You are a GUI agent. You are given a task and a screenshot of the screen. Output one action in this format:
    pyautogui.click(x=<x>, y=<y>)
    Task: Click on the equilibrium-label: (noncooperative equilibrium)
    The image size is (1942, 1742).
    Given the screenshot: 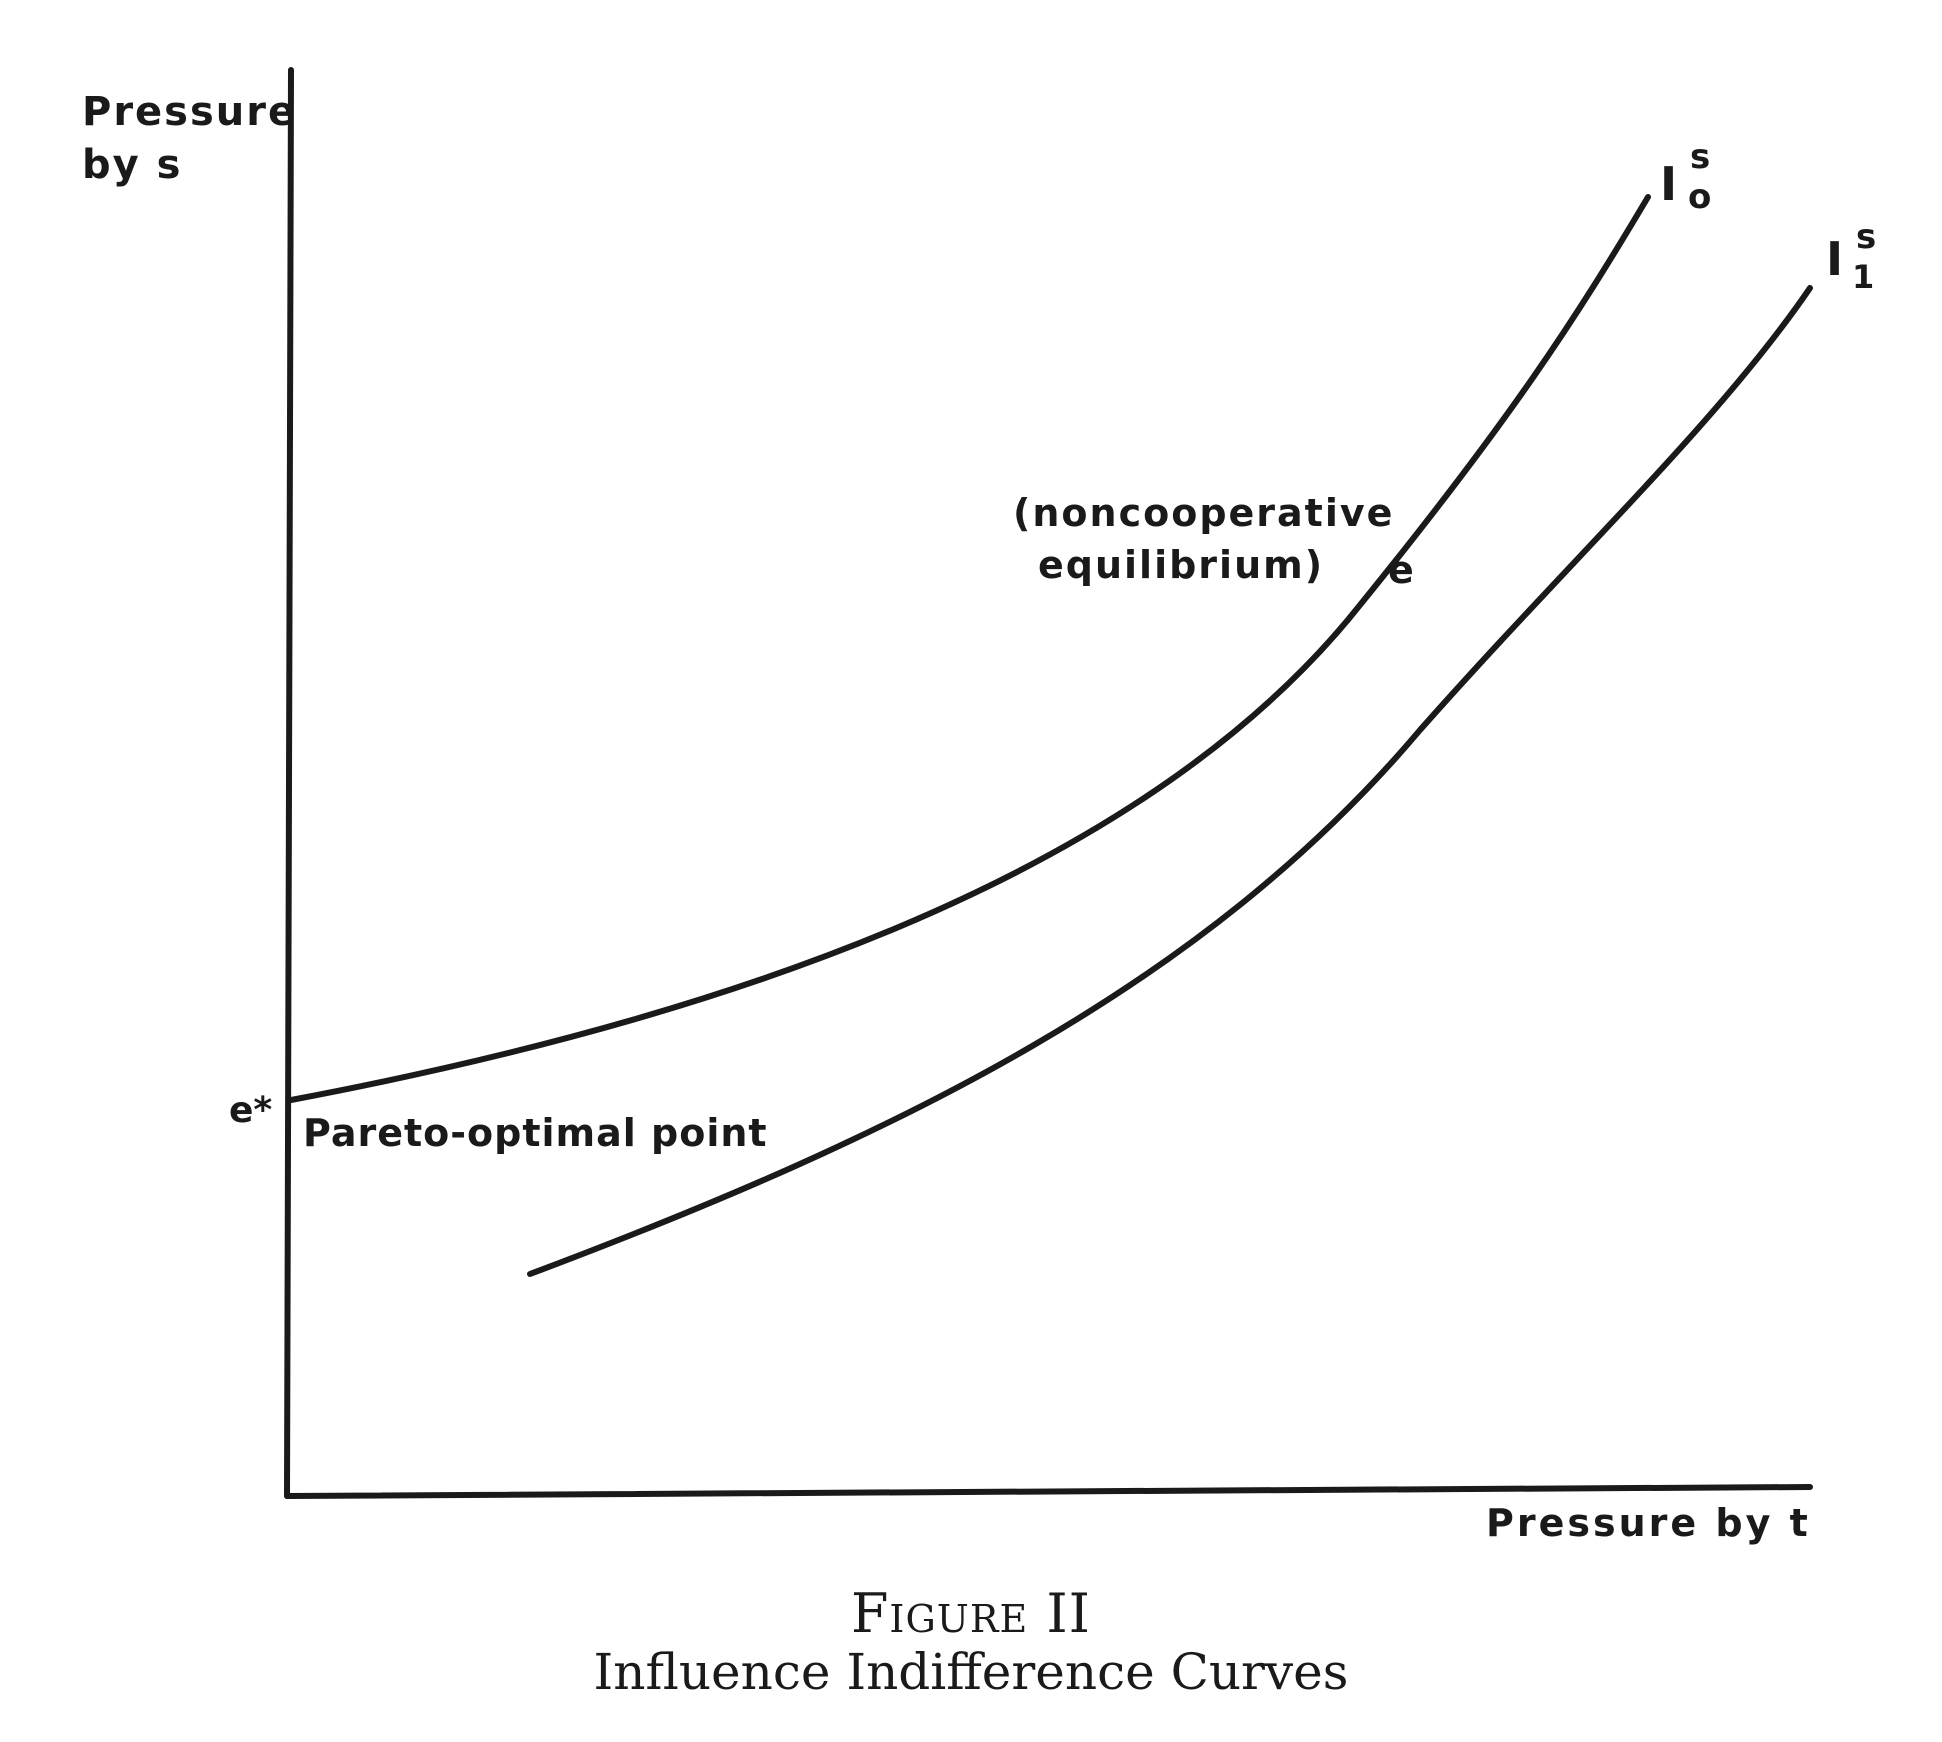 What is the action you would take?
    pyautogui.click(x=1211, y=539)
    